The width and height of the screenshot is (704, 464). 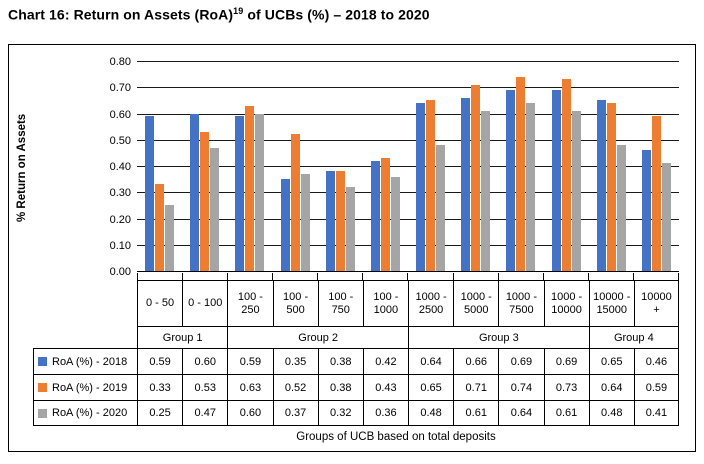 What do you see at coordinates (340, 413) in the screenshot?
I see `value-cell: 0.32` at bounding box center [340, 413].